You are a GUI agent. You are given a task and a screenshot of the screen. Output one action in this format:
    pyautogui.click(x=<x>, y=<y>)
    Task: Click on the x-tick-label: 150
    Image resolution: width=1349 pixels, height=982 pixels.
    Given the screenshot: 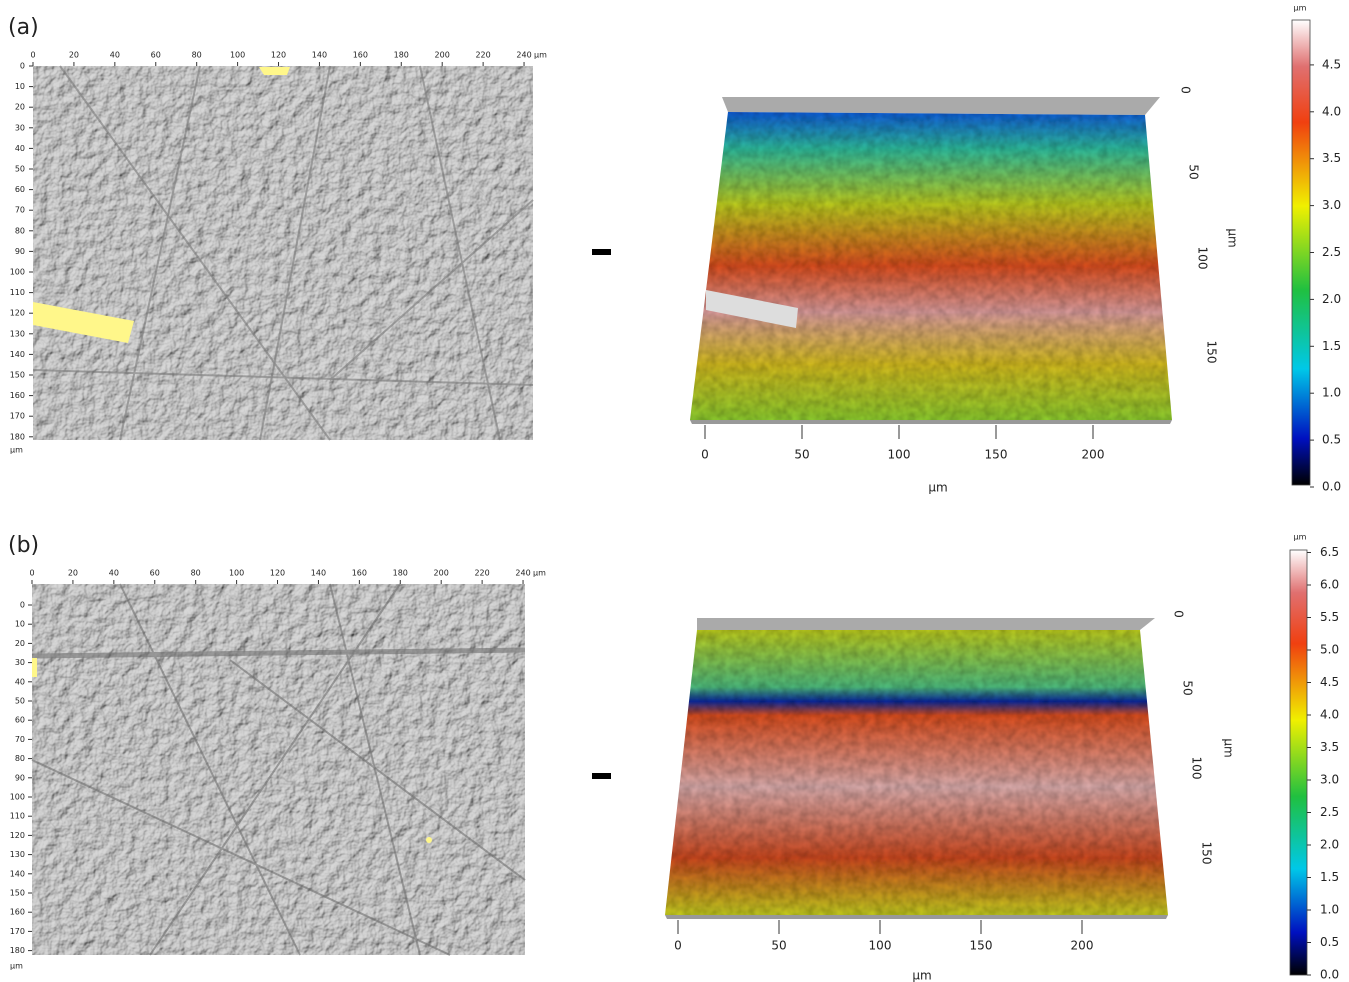 What is the action you would take?
    pyautogui.click(x=981, y=946)
    